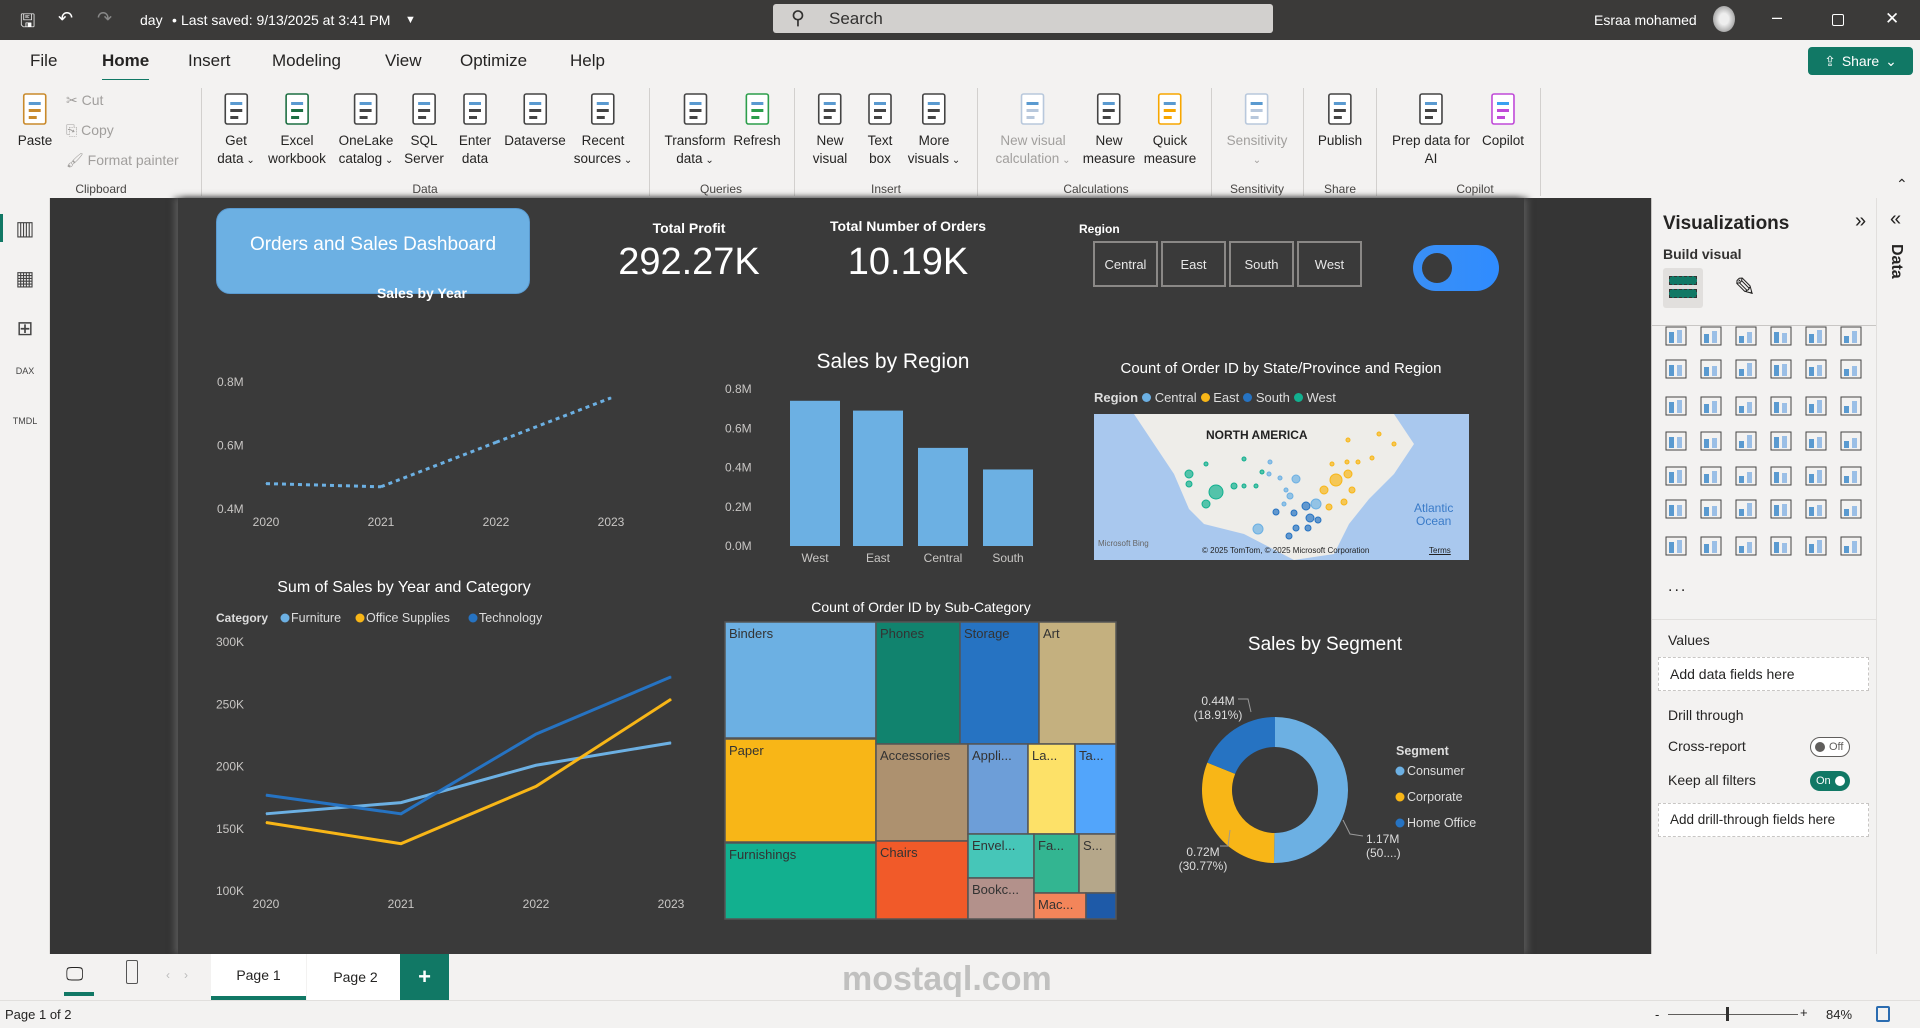 Image resolution: width=1920 pixels, height=1028 pixels. I want to click on keep-filters-toggle: On, so click(1830, 781).